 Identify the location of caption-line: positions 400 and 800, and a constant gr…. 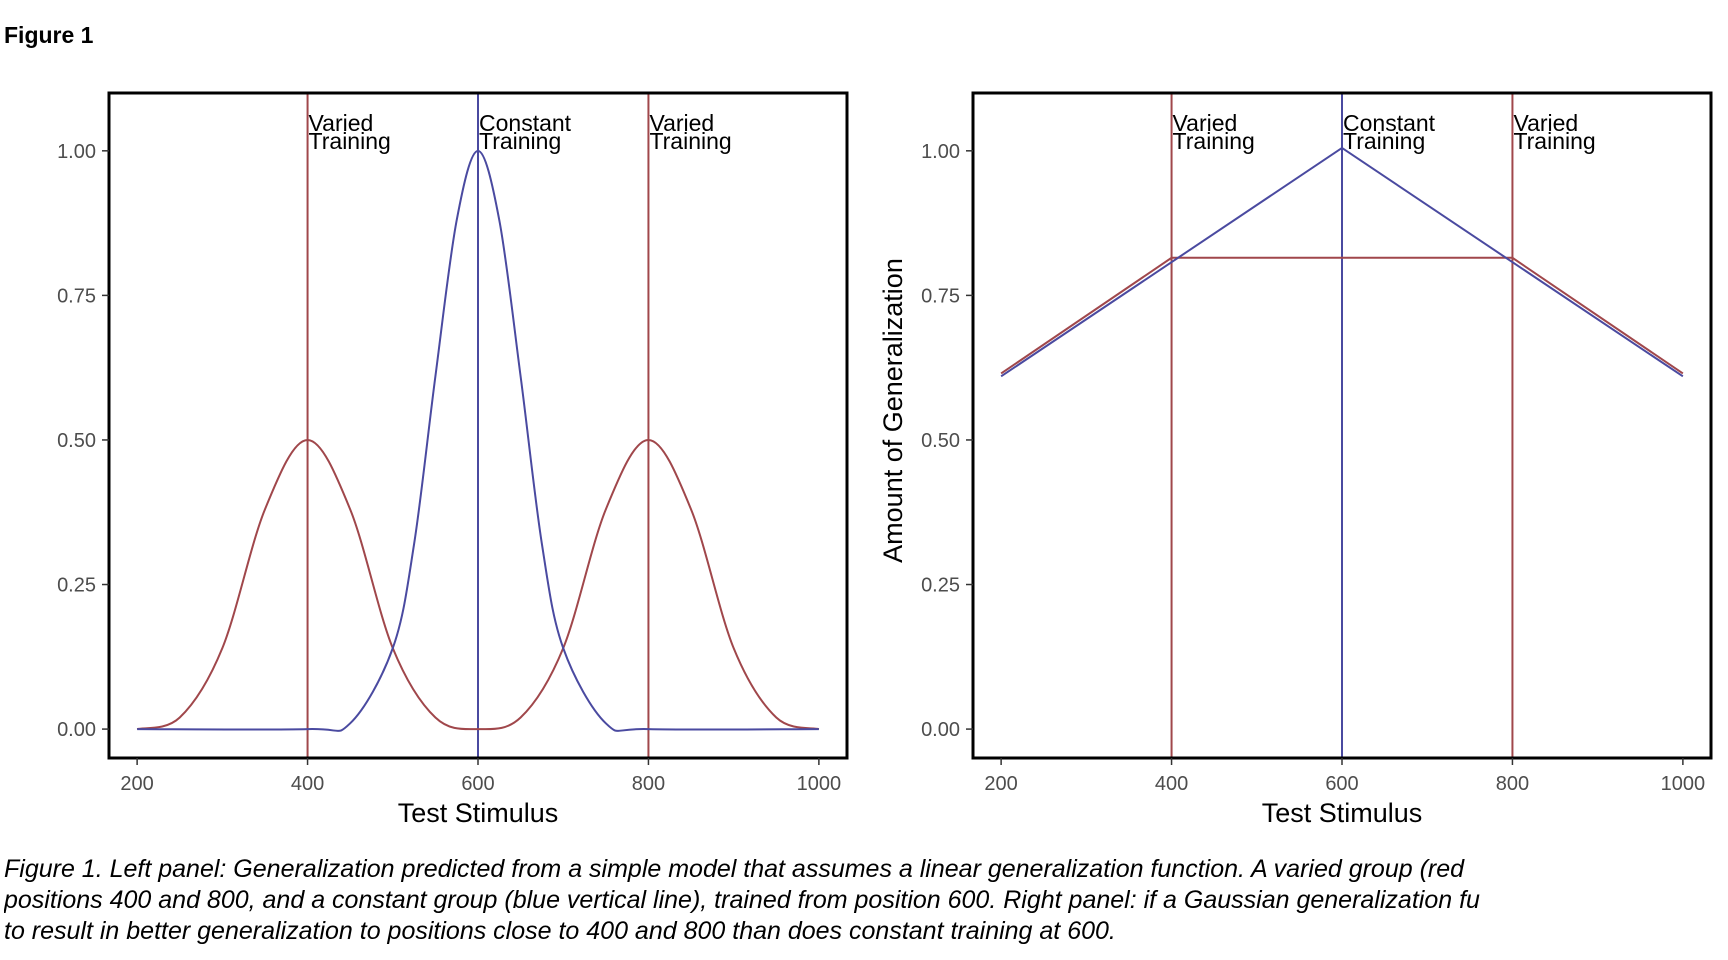
(742, 900).